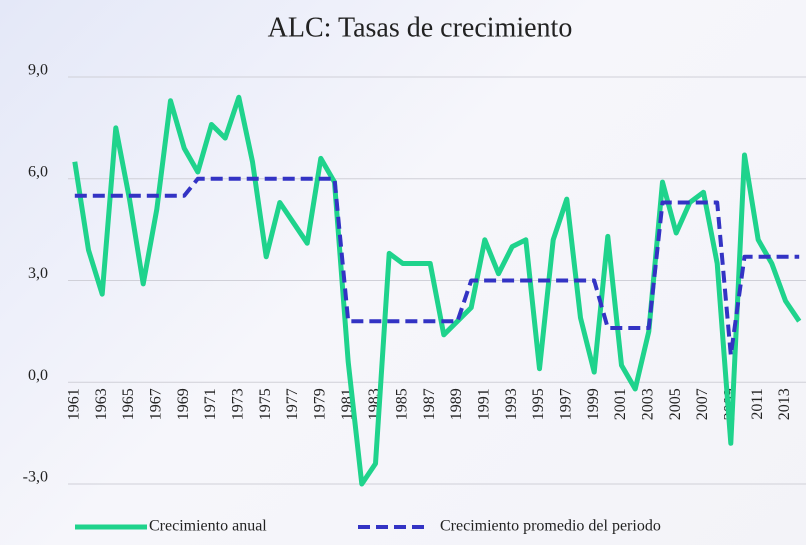 This screenshot has height=545, width=806. What do you see at coordinates (675, 404) in the screenshot?
I see `x-tick-label: 2005` at bounding box center [675, 404].